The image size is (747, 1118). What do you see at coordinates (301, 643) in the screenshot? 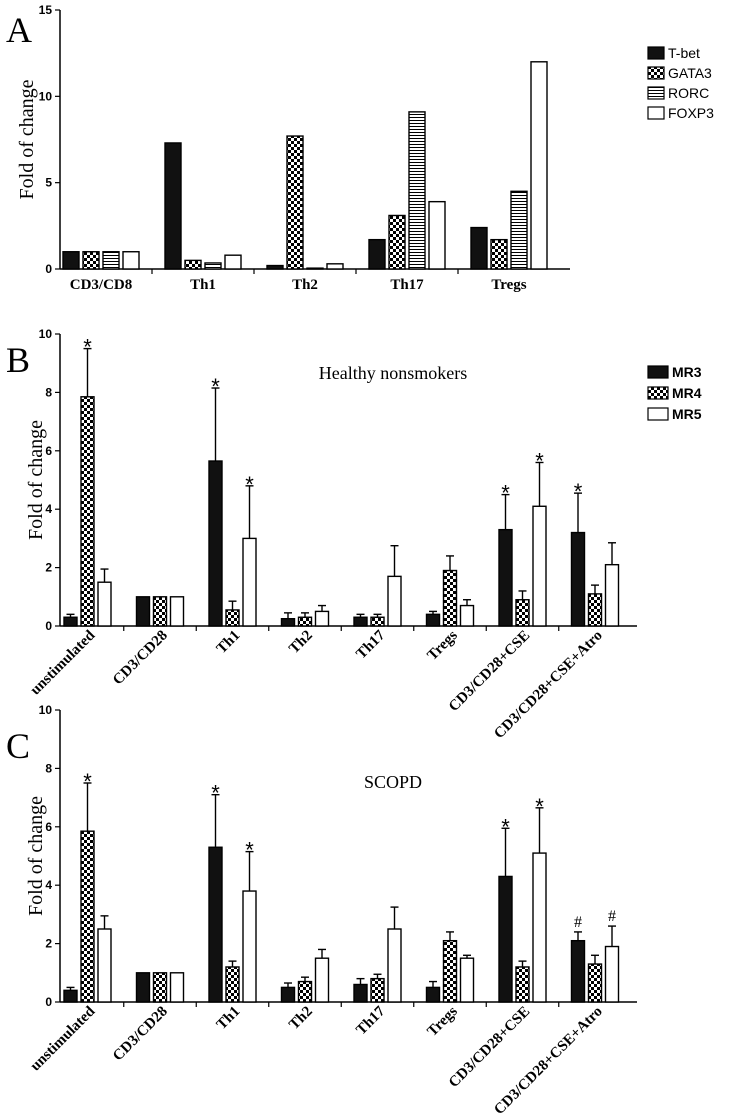
I see `panel-b-x-label-th2: Th2` at bounding box center [301, 643].